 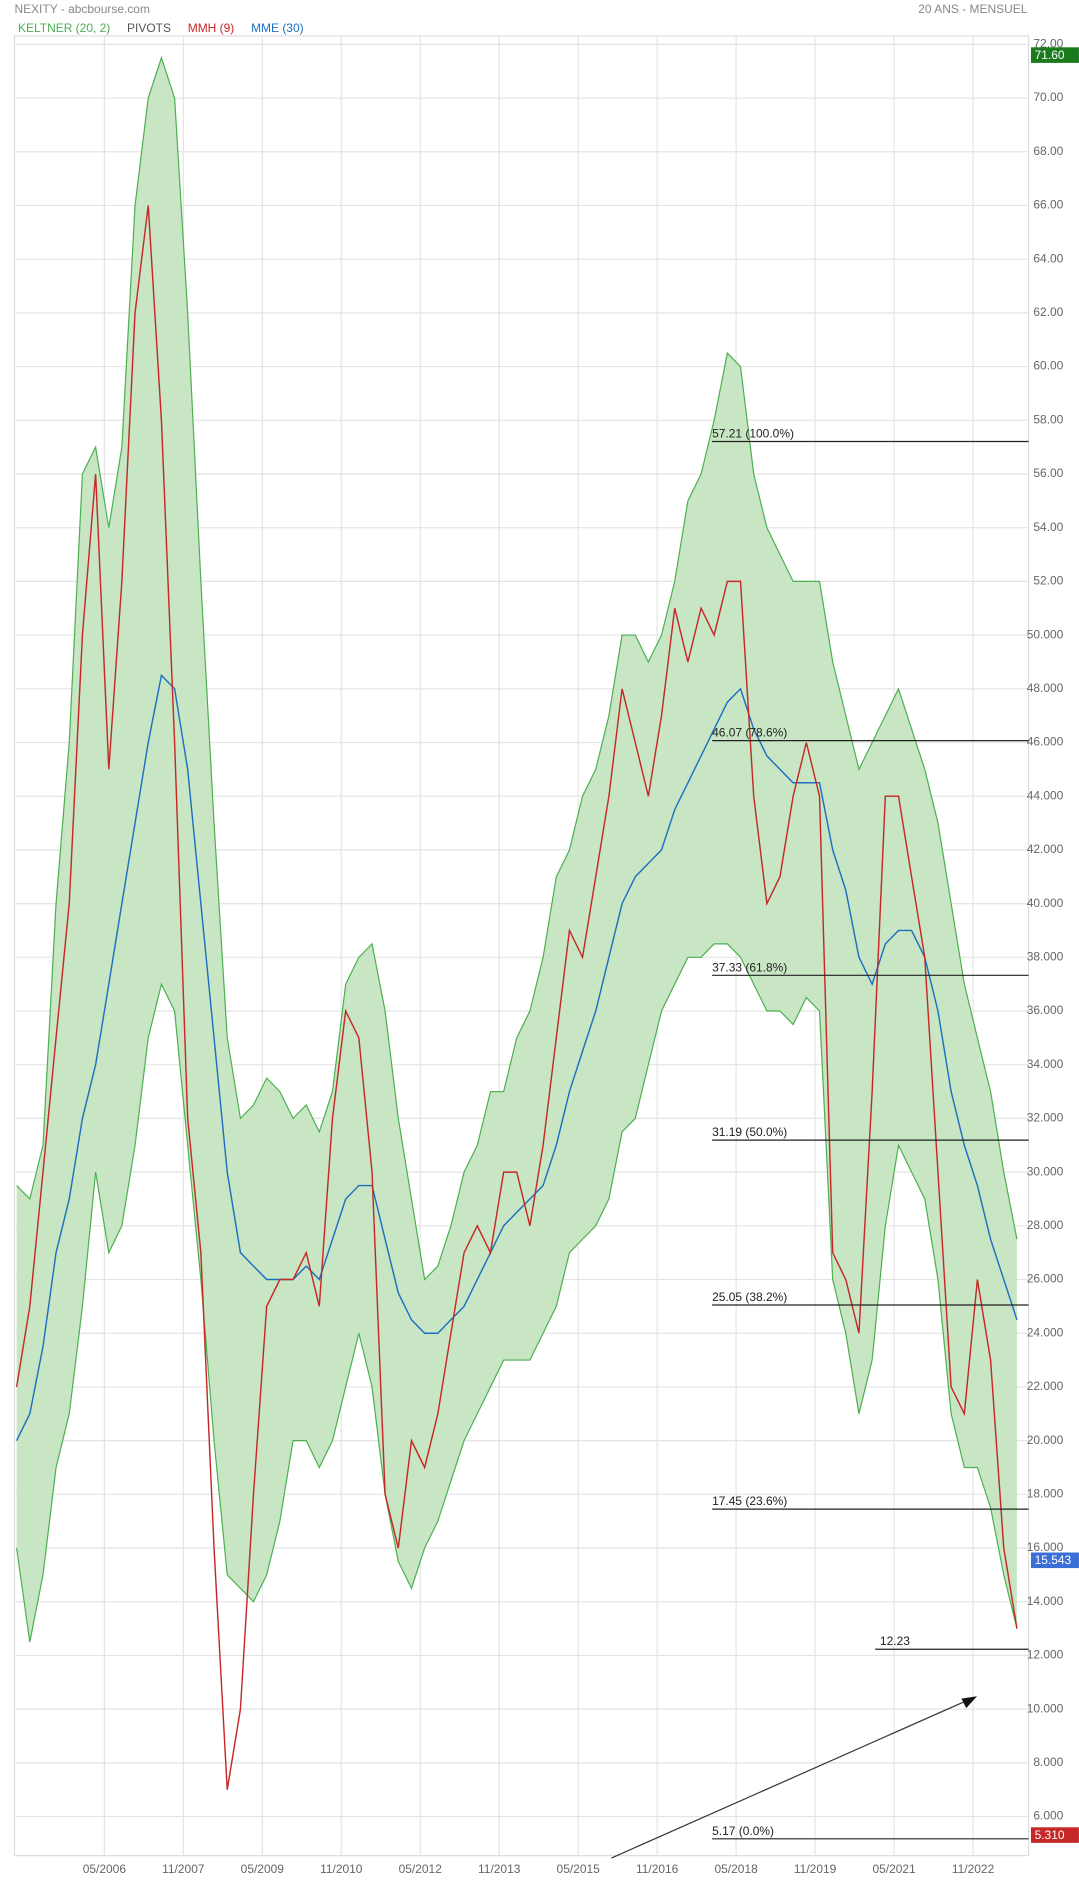 I want to click on arrow-head, so click(x=969, y=1702).